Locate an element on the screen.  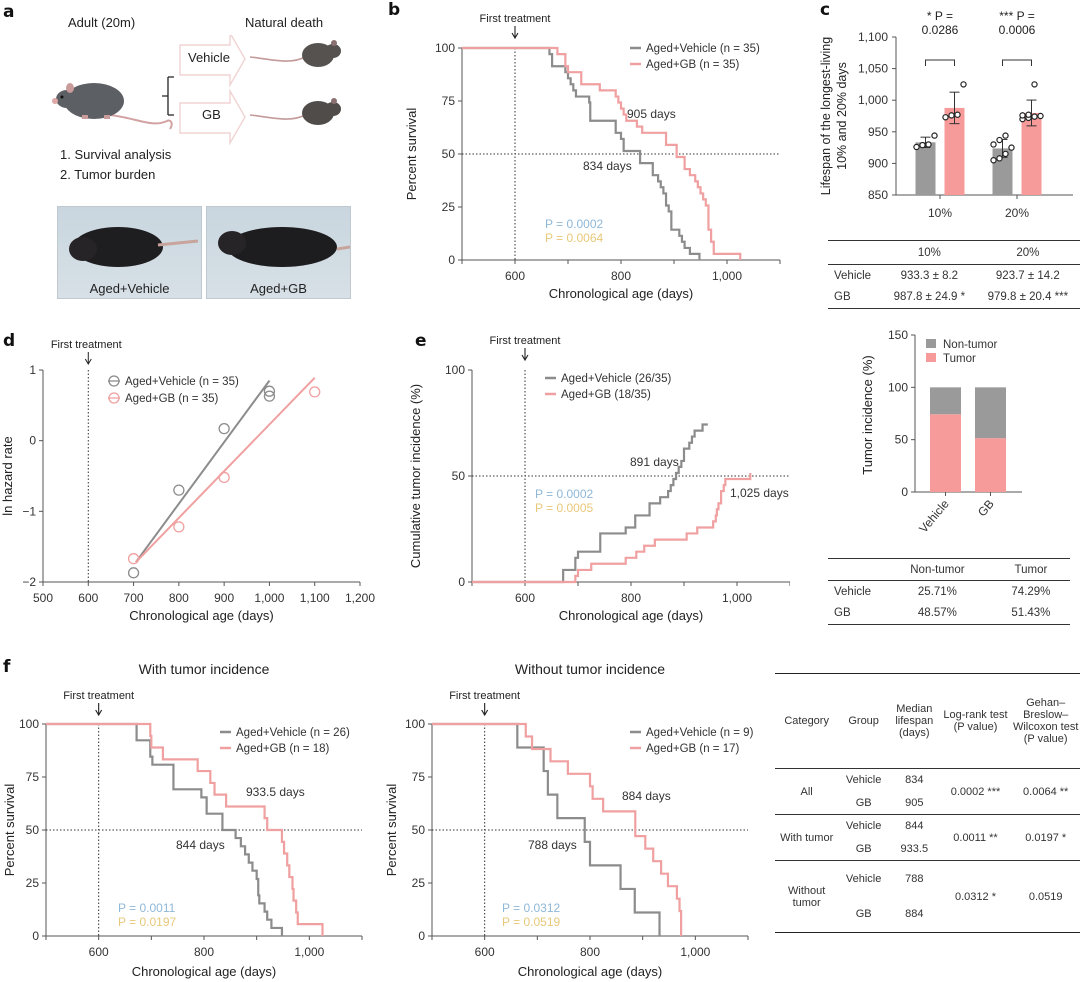
table-row: Vehicle 25.71% 74.29% is located at coordinates (949, 592).